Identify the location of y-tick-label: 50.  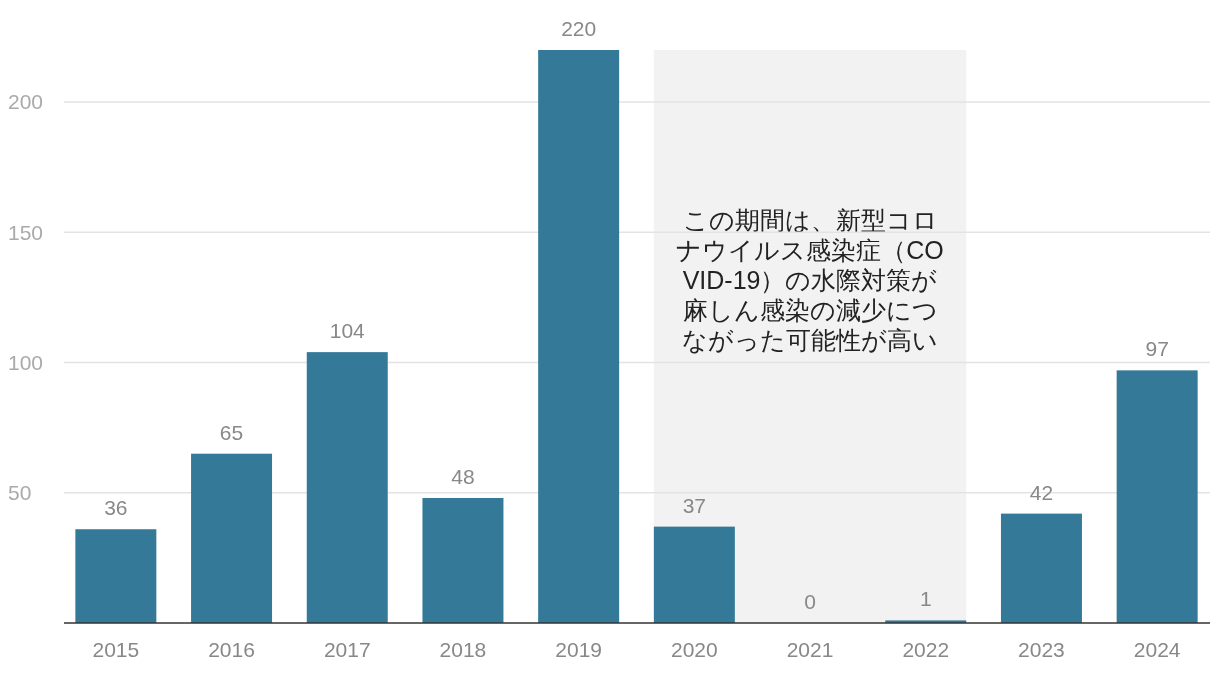
(20, 493).